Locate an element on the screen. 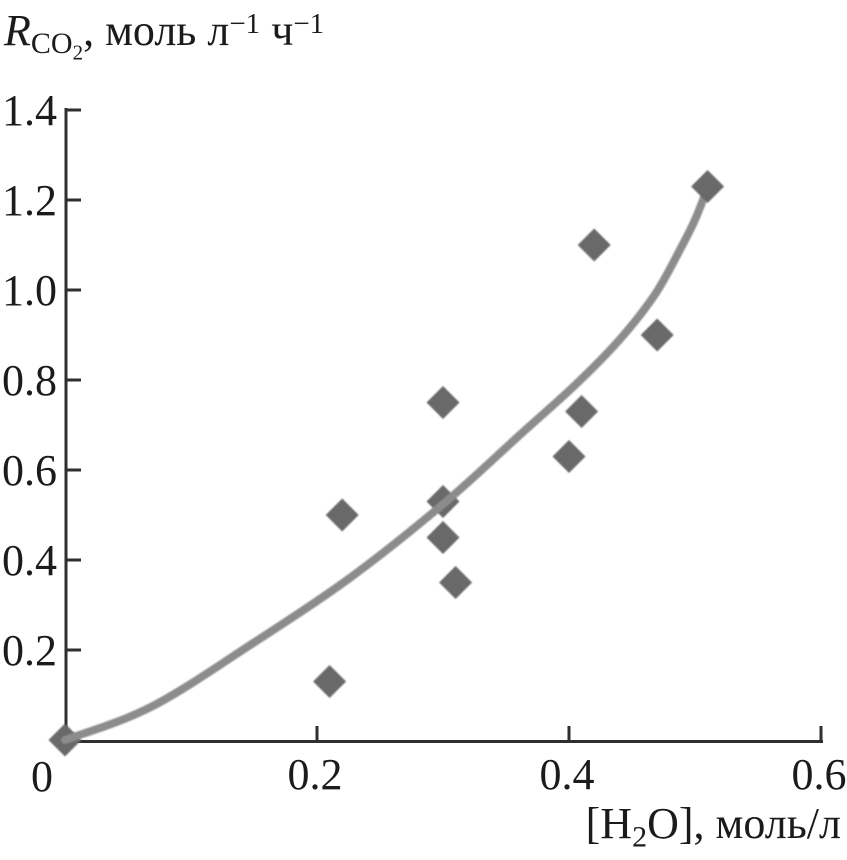  y-tick-label: 1.4 is located at coordinates (29, 110).